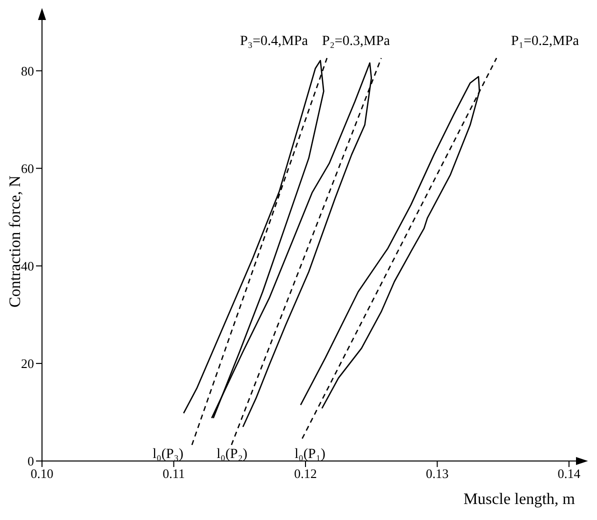 Image resolution: width=597 pixels, height=520 pixels. Describe the element at coordinates (569, 474) in the screenshot. I see `x-tick-label: 0.14` at that location.